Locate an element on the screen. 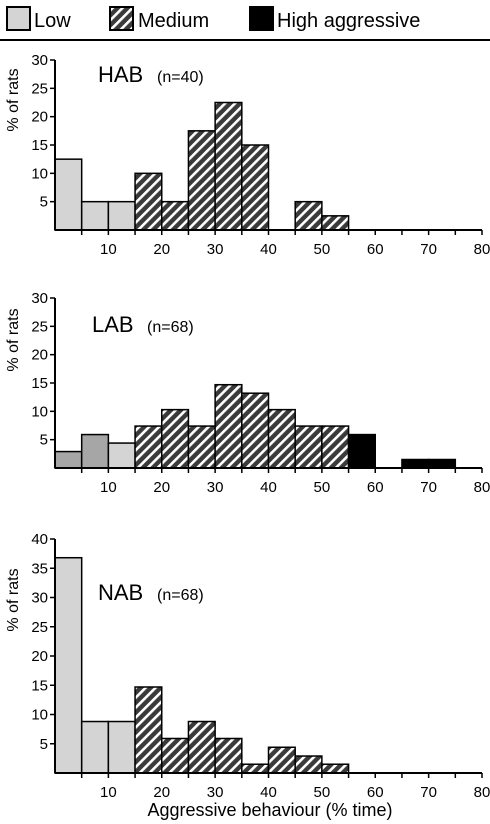  y-tick-label: 35 is located at coordinates (39, 568).